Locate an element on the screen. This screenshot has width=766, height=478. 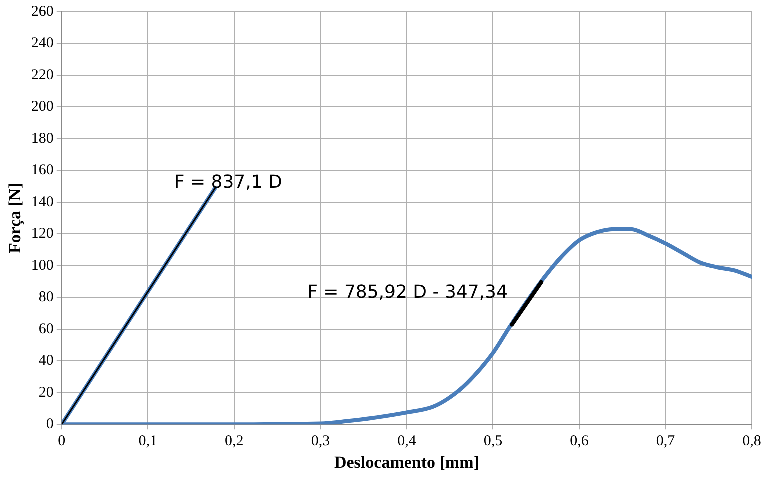
y-tick-label: 100 is located at coordinates (42, 266).